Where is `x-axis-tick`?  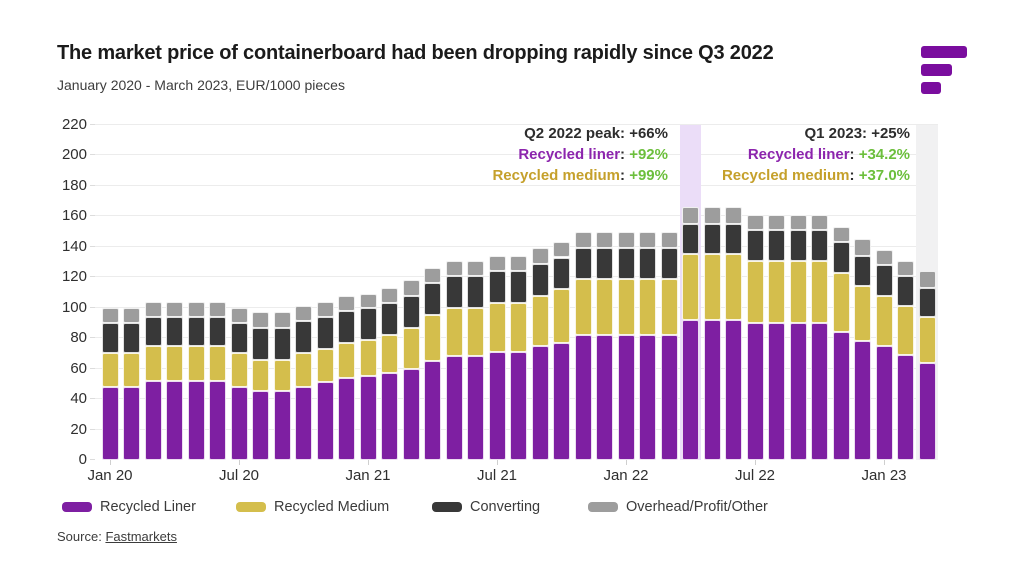
x-axis-tick is located at coordinates (368, 462).